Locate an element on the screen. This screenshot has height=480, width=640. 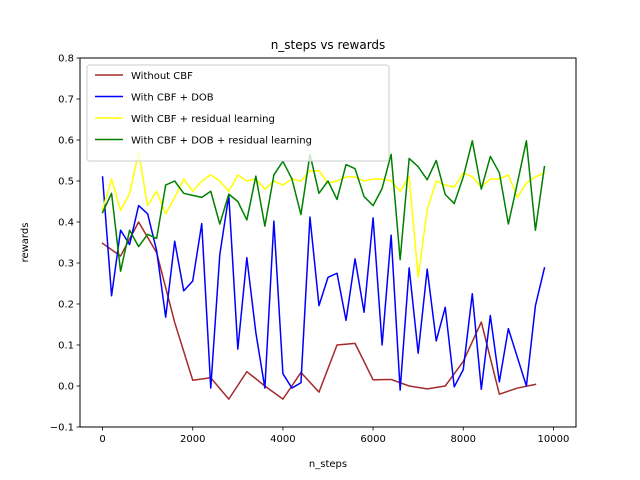
legend-label-1: Without CBF is located at coordinates (162, 76).